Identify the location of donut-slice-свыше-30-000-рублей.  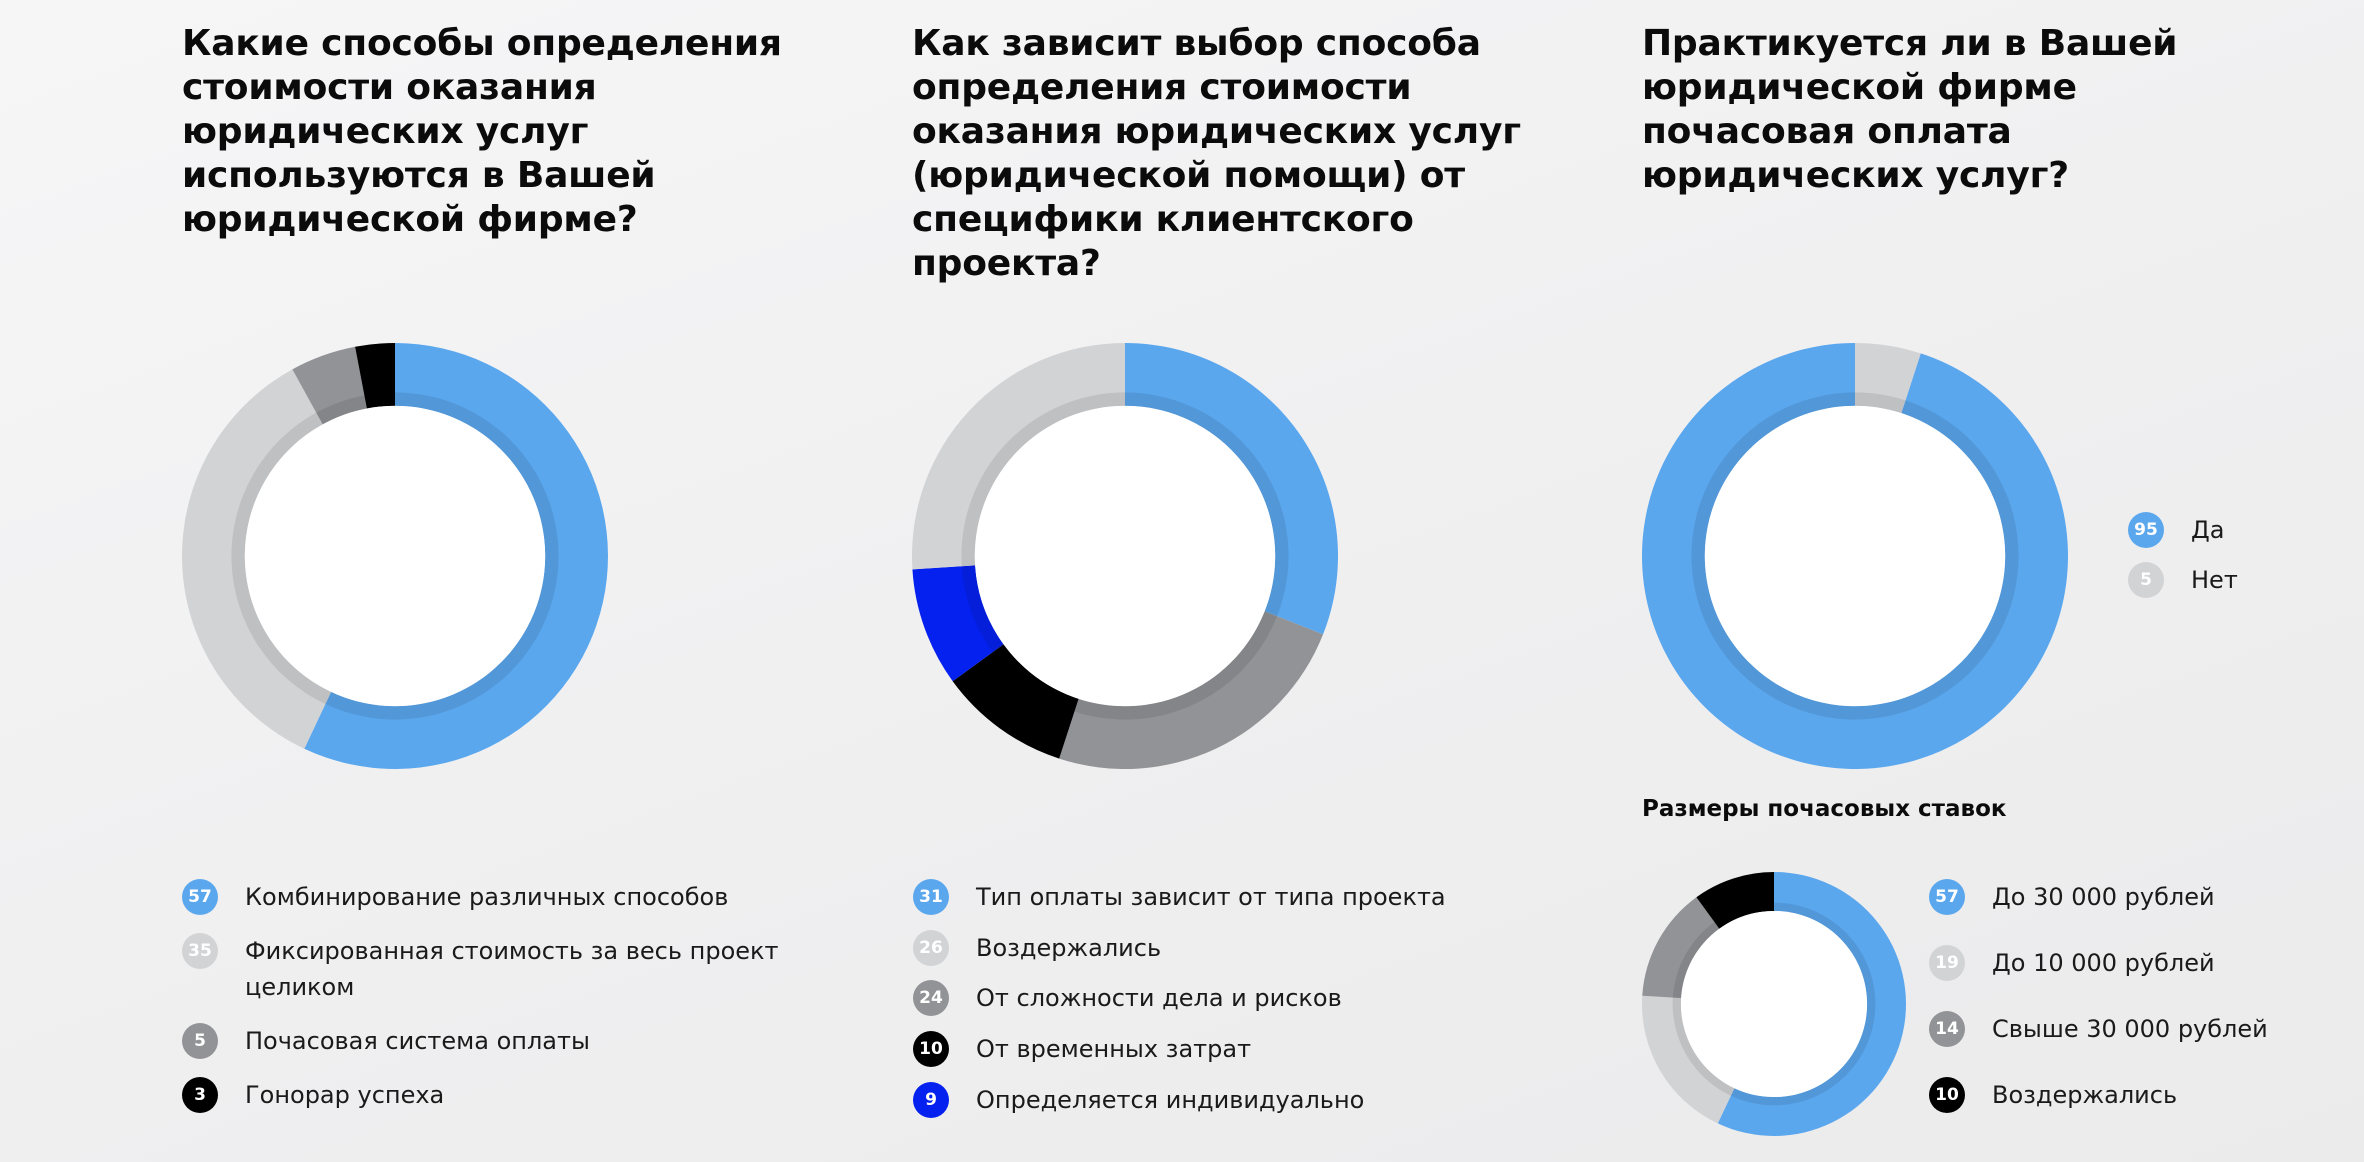
(1681, 948).